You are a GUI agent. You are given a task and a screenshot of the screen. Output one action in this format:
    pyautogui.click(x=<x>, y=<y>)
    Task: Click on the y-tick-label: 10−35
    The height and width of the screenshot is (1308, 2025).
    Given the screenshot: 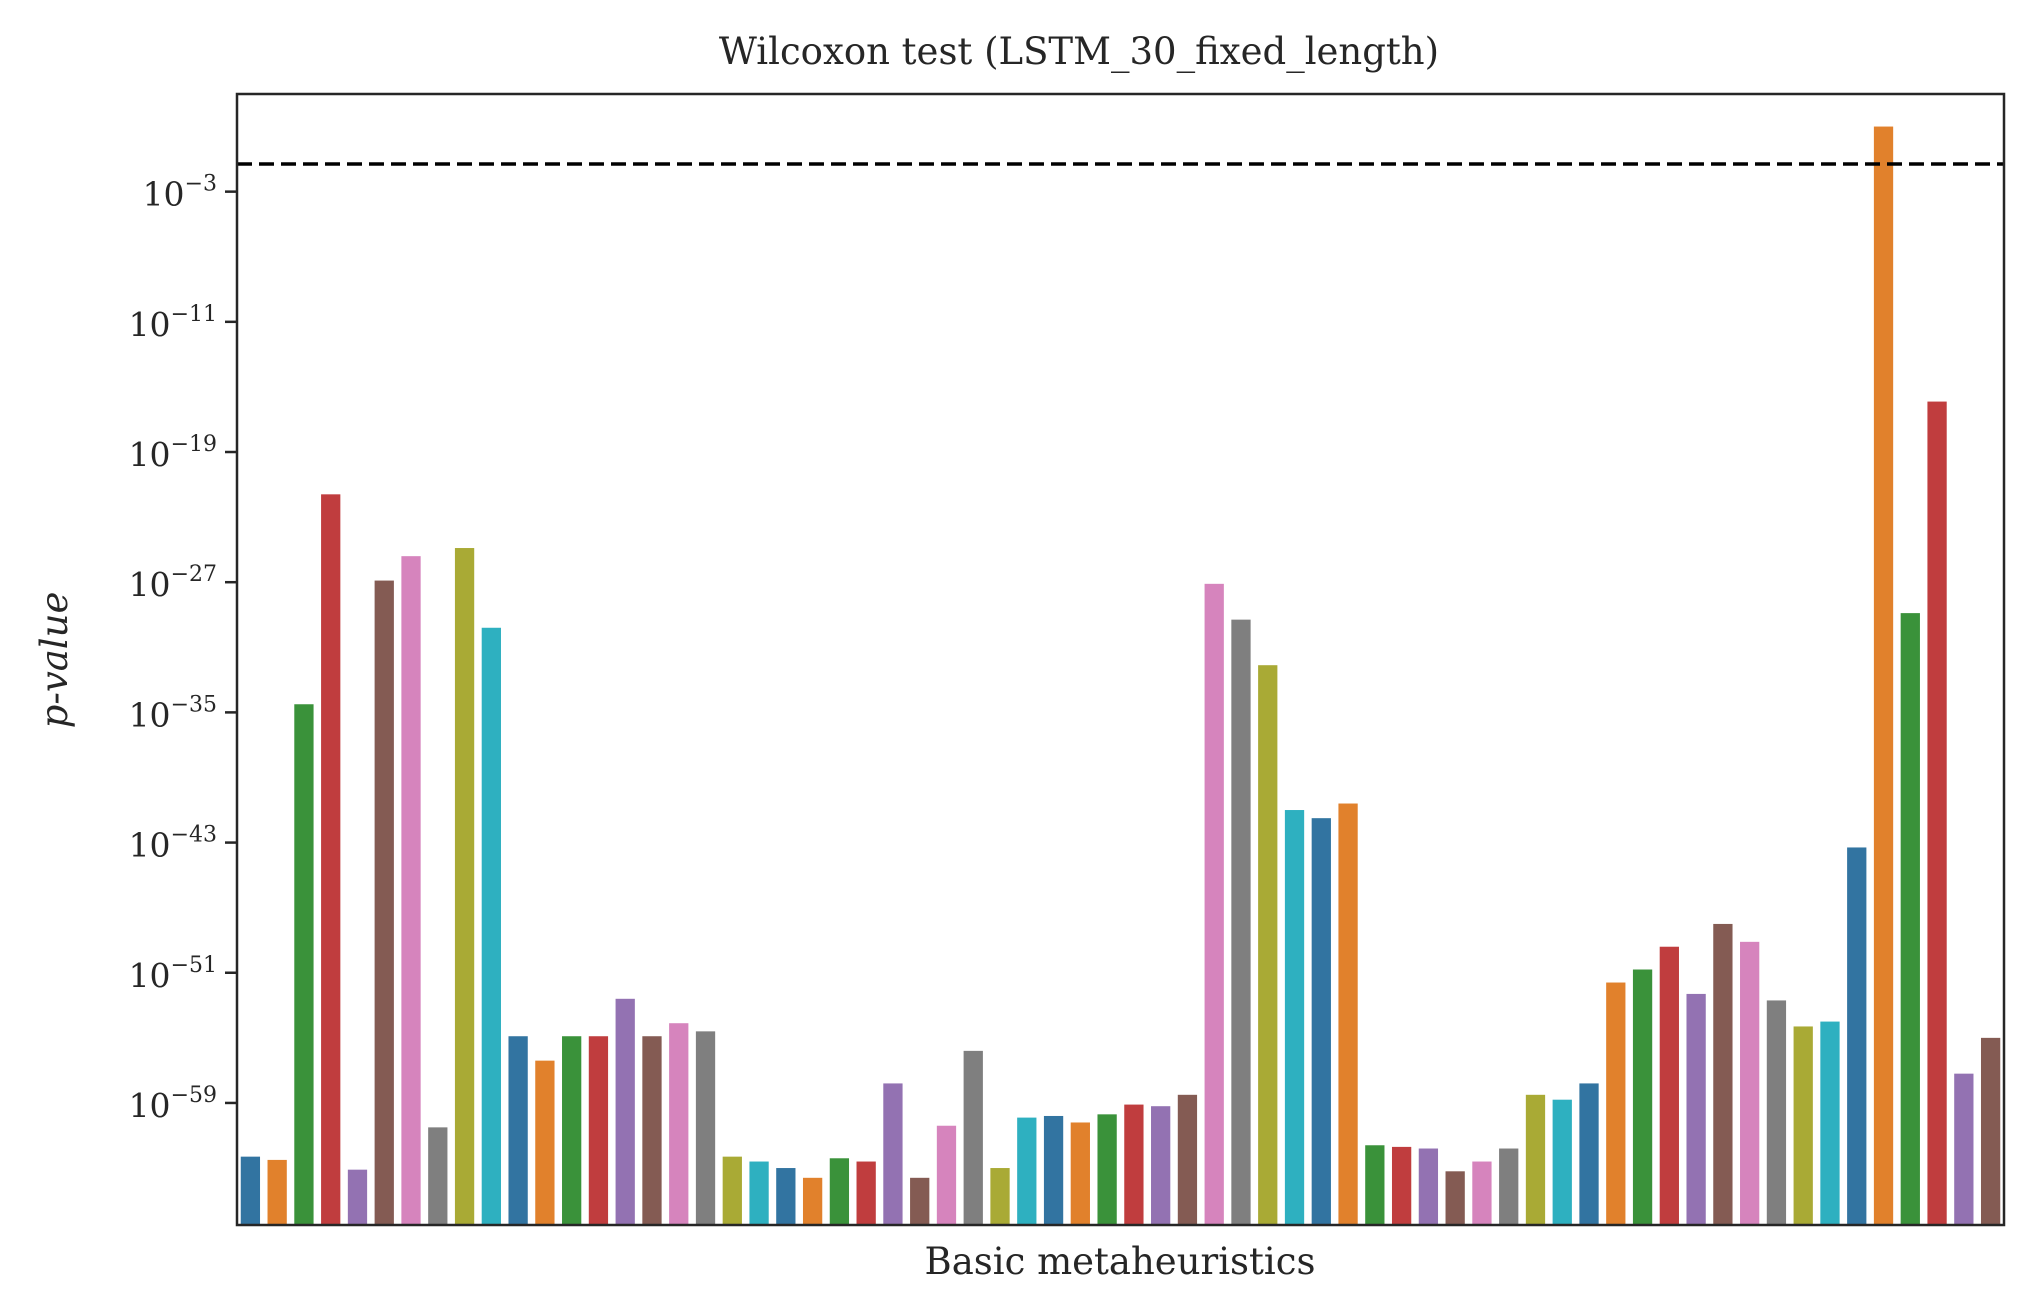 What is the action you would take?
    pyautogui.click(x=173, y=713)
    